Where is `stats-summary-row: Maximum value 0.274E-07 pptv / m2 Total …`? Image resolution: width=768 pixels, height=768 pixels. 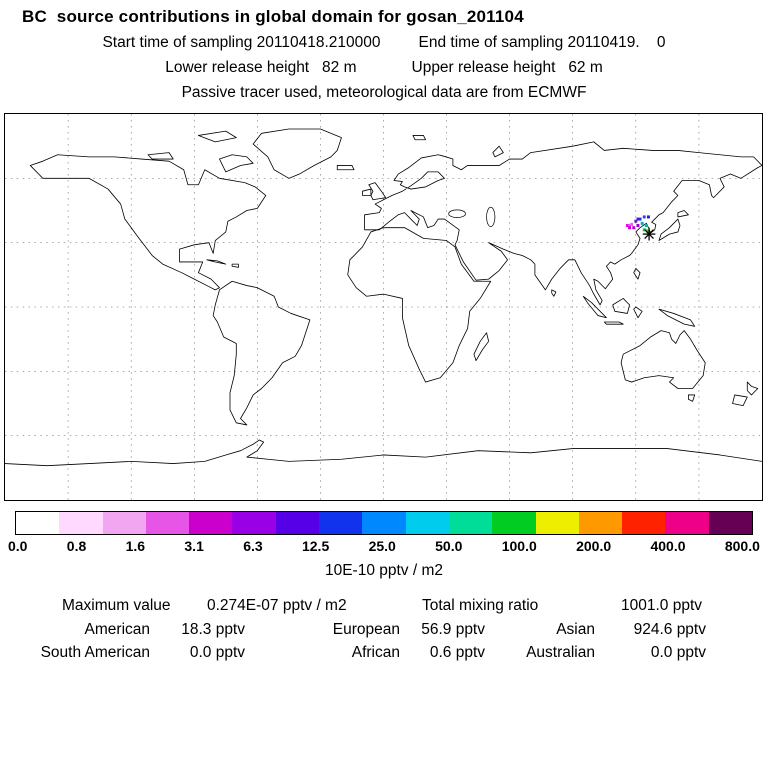
stats-summary-row: Maximum value 0.274E-07 pptv / m2 Total … is located at coordinates (384, 606).